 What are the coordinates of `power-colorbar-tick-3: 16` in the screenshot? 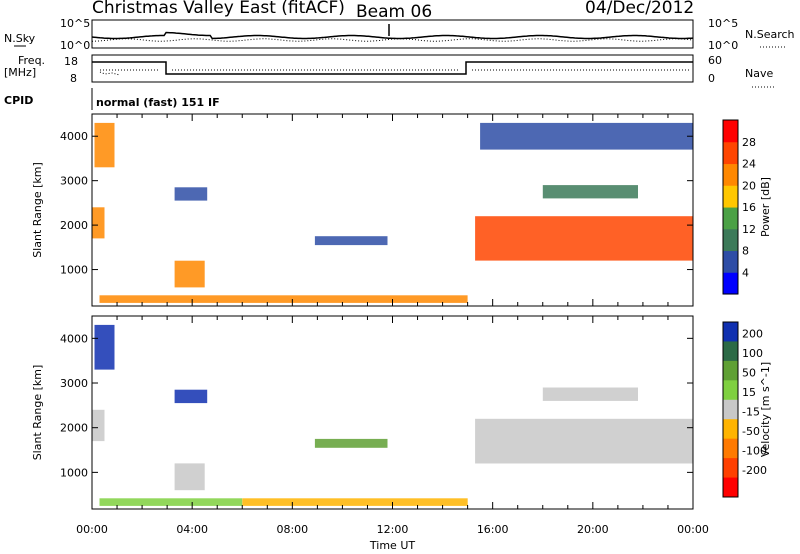 It's located at (749, 207).